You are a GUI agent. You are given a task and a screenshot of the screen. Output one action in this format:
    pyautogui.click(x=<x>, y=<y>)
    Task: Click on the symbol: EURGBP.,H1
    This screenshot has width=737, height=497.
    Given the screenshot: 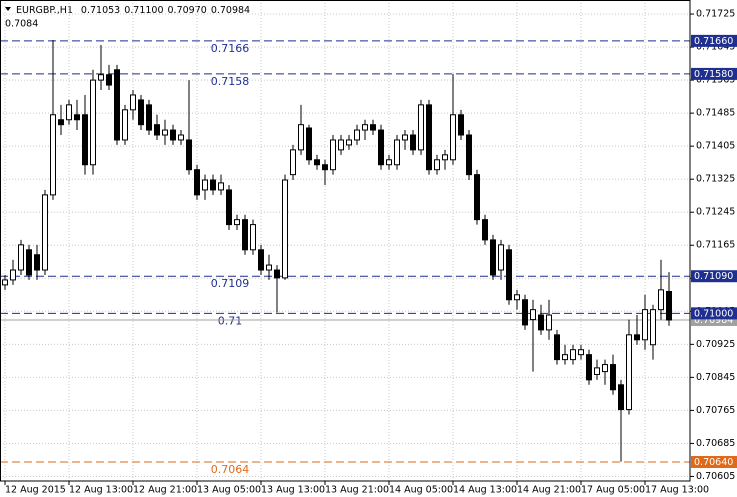 What is the action you would take?
    pyautogui.click(x=44, y=10)
    